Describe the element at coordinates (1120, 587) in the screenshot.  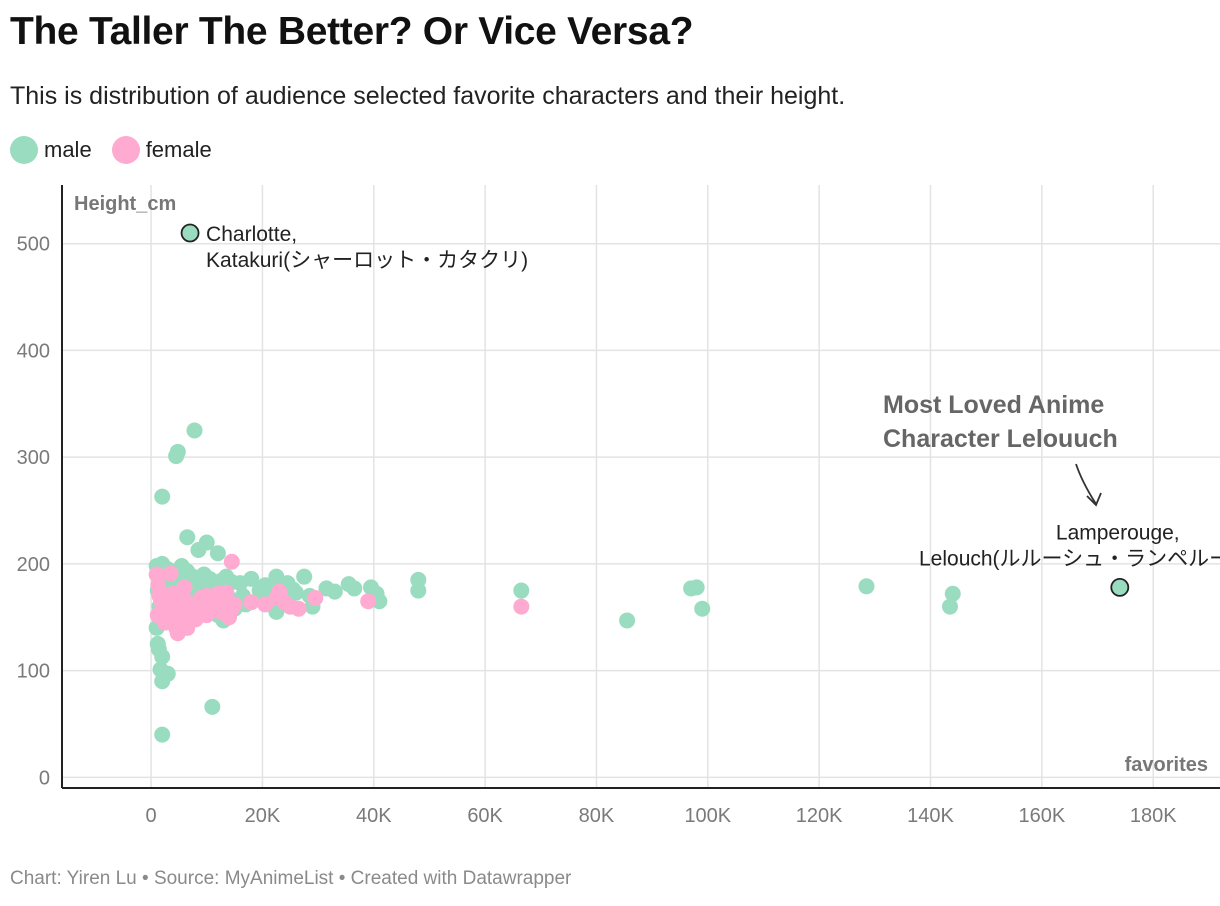
I see `highlight-point-lelouch` at that location.